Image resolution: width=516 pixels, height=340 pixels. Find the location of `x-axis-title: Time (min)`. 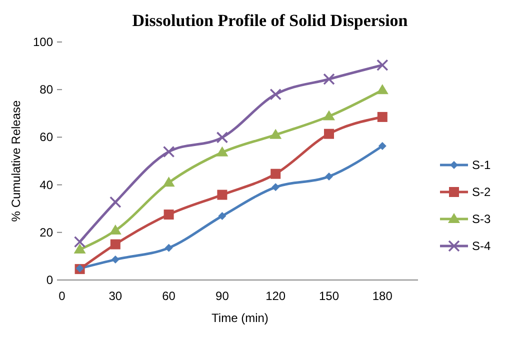

x-axis-title: Time (min) is located at coordinates (240, 318).